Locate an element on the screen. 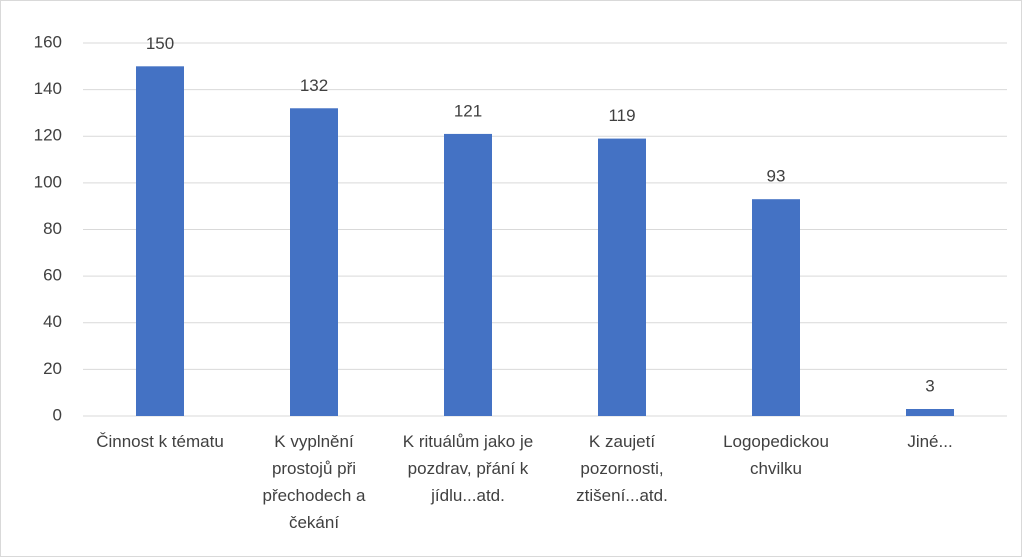  x-tick-label: K zaujetí pozornosti, ztišení...atd. is located at coordinates (622, 468).